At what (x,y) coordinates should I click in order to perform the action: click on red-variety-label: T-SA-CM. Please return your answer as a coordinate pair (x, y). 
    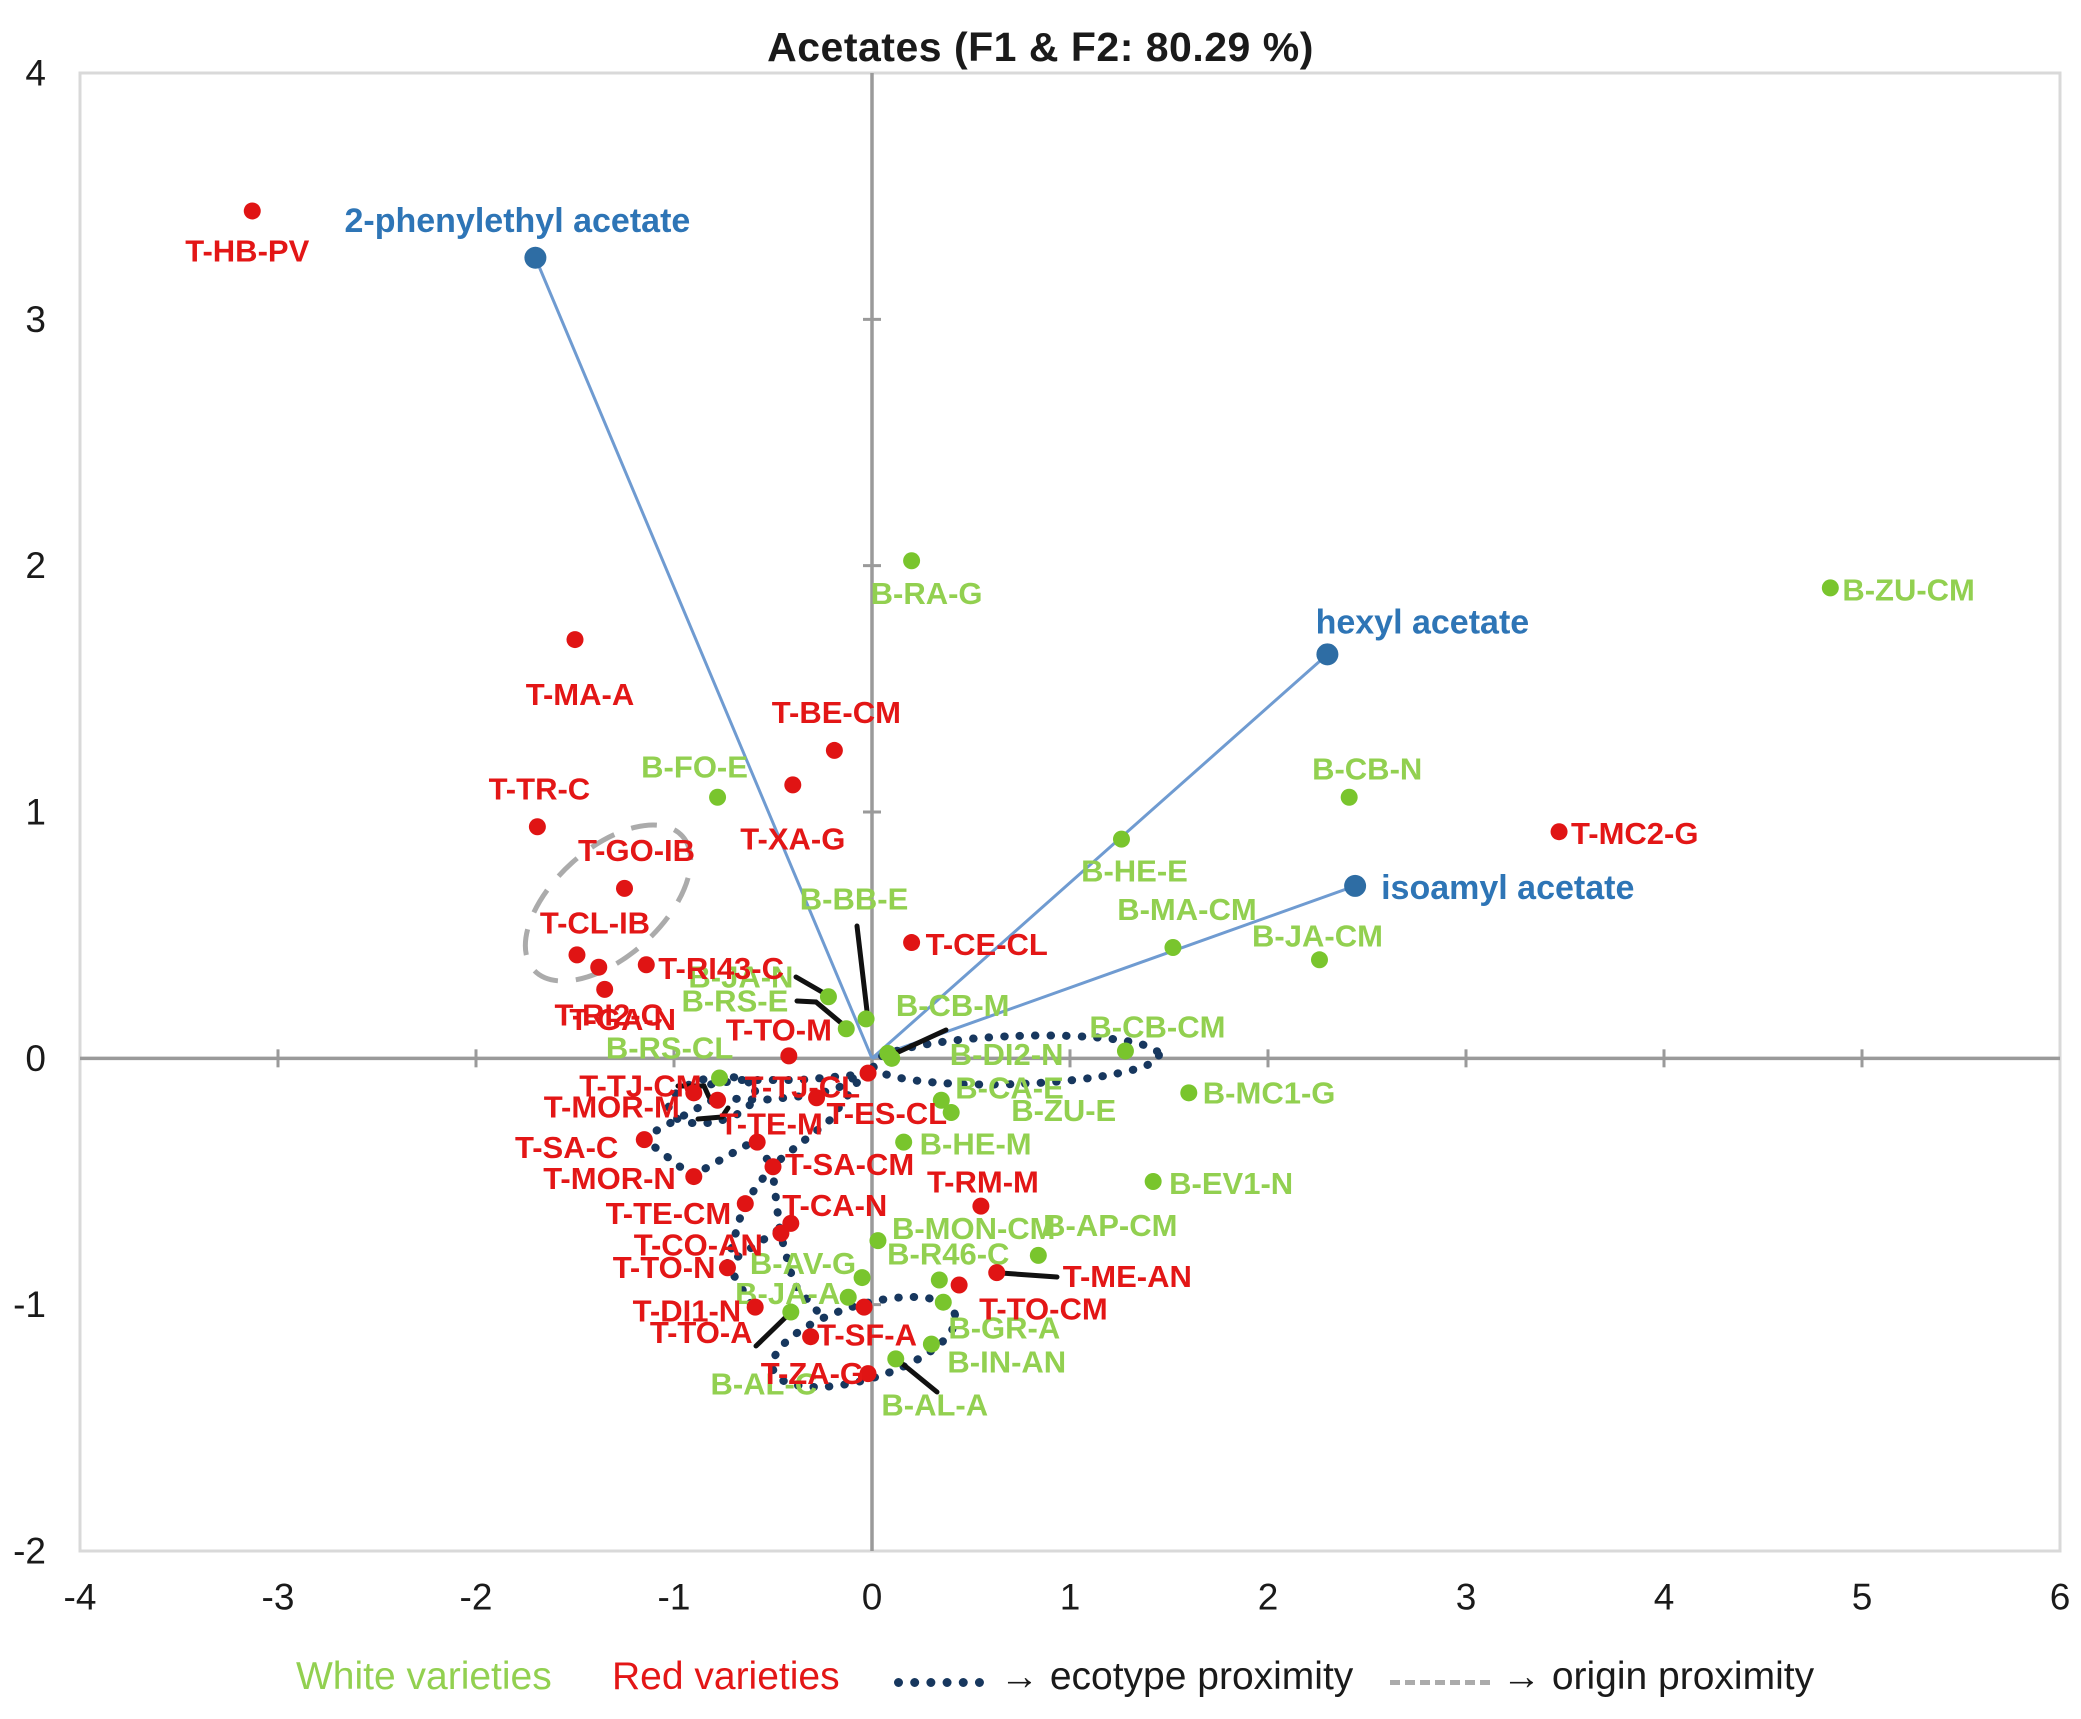
    Looking at the image, I should click on (849, 1164).